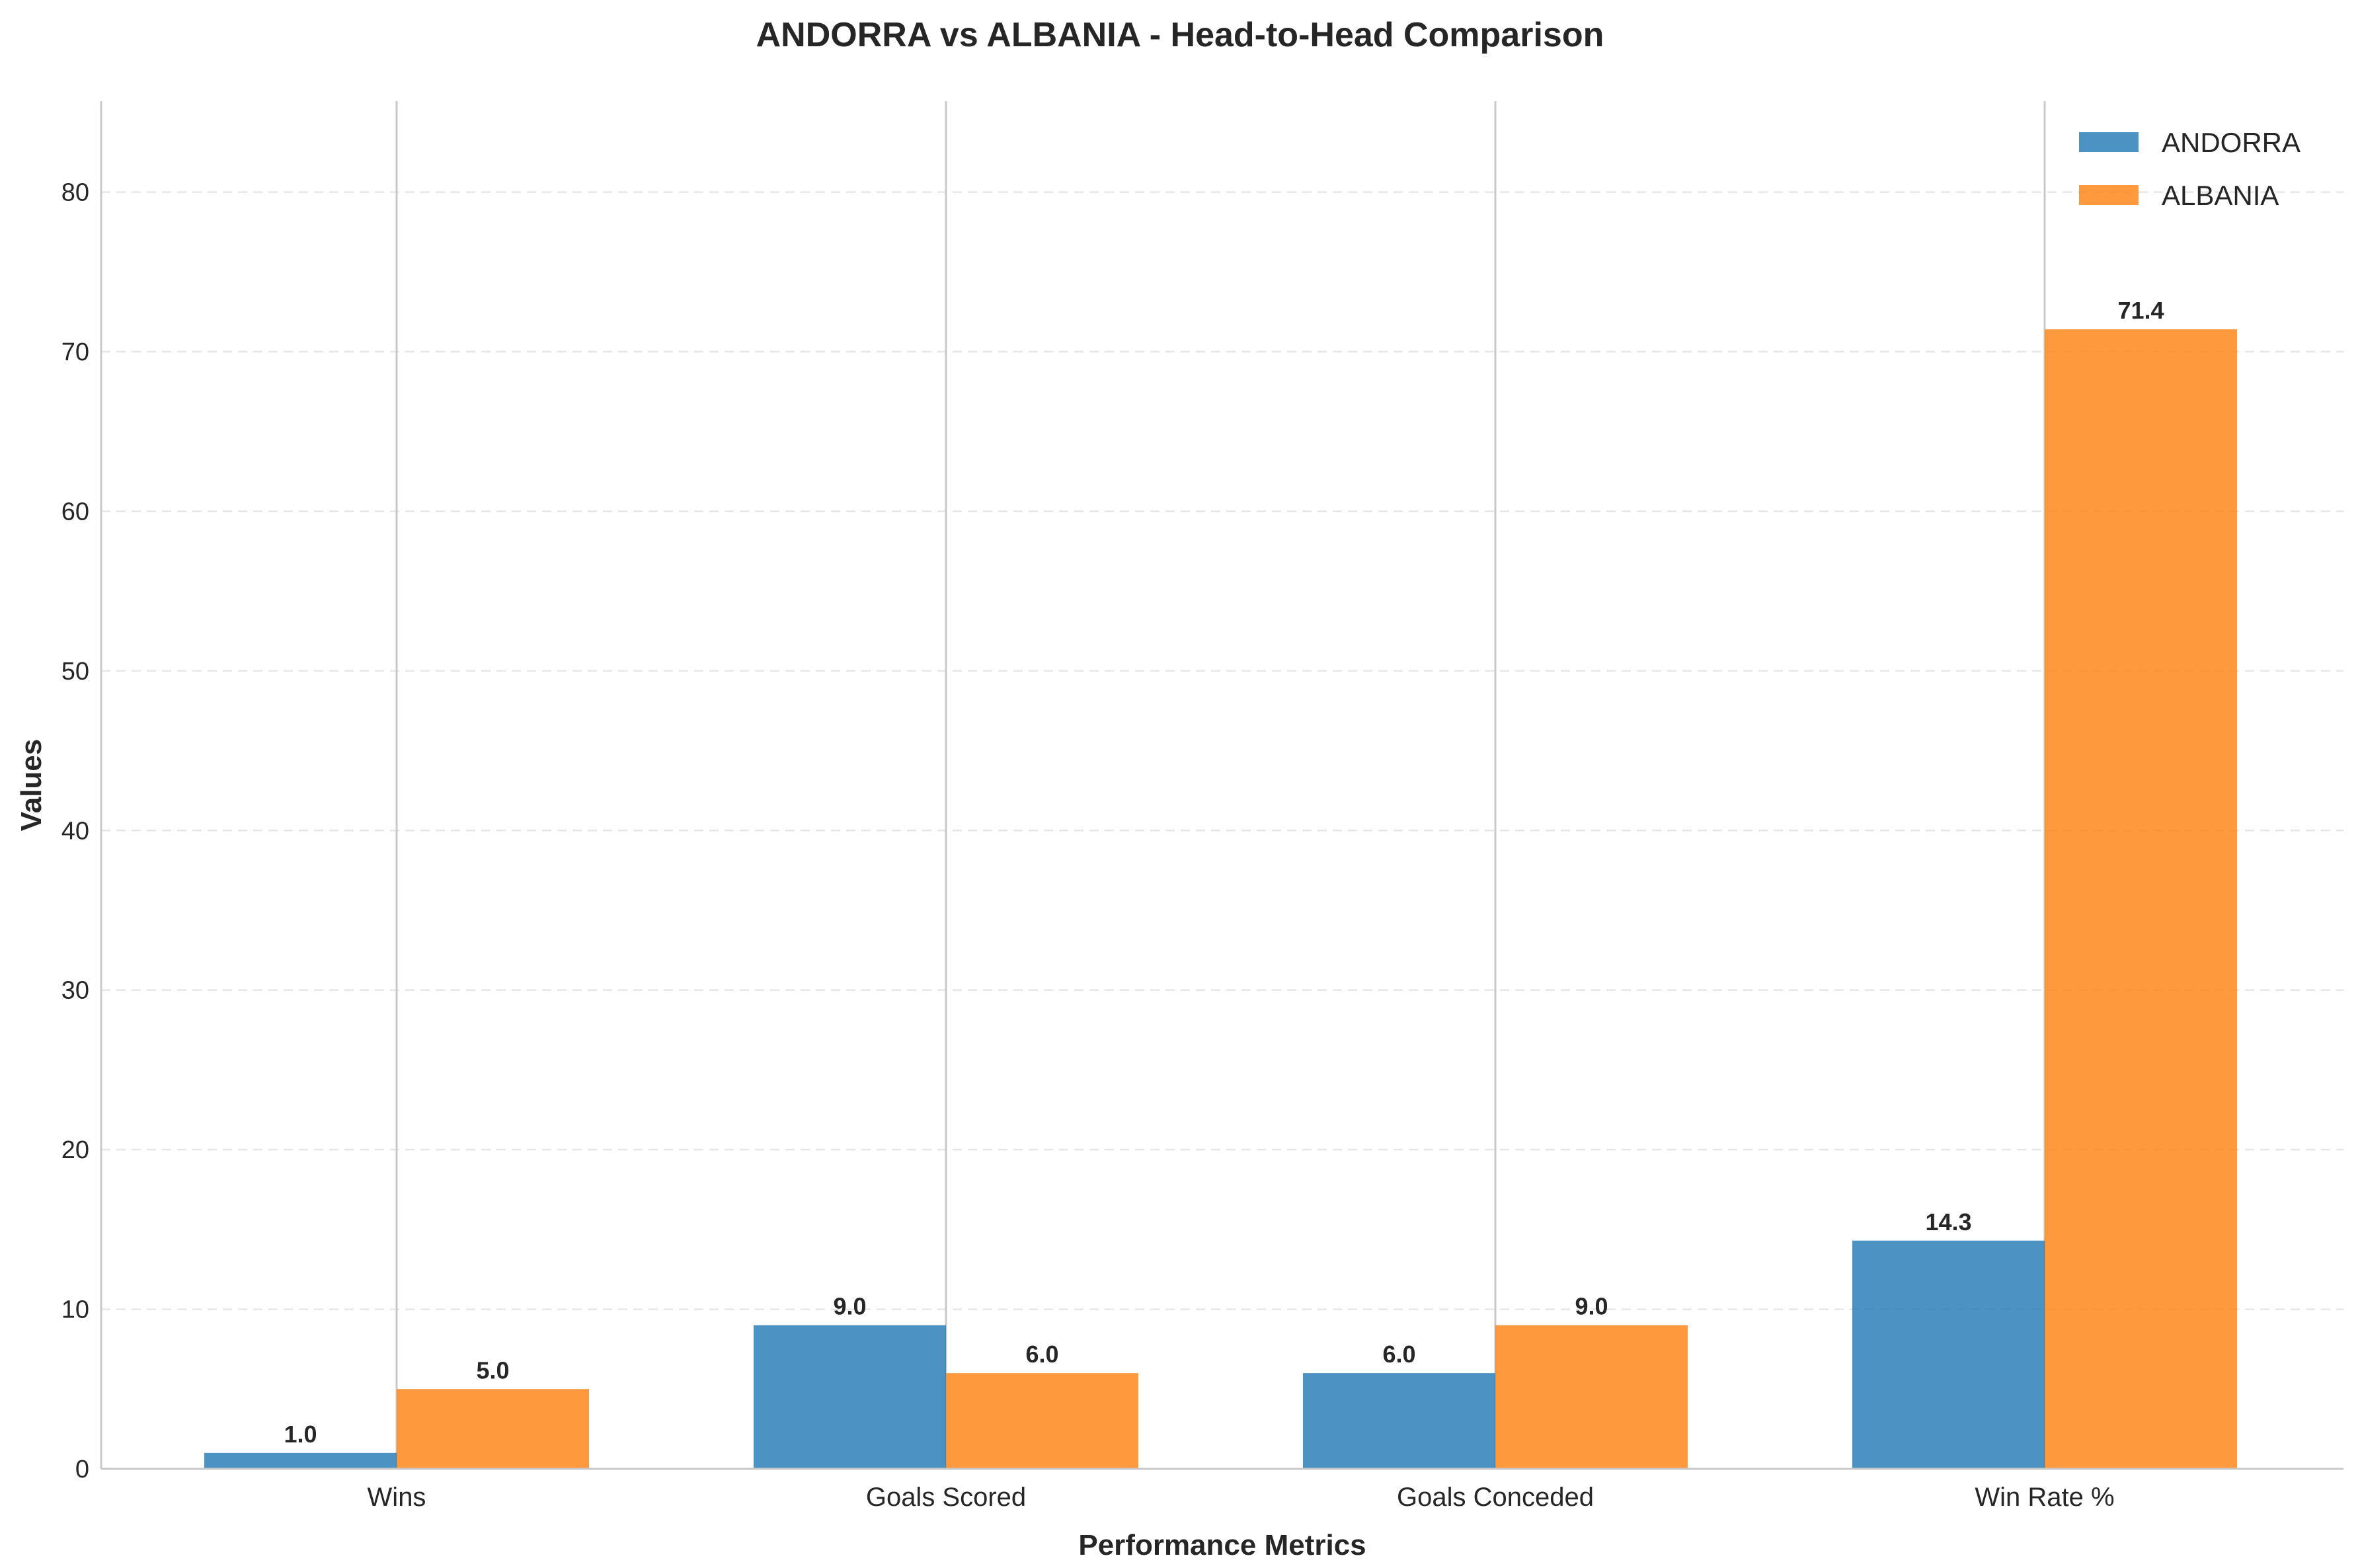  What do you see at coordinates (75, 1310) in the screenshot?
I see `y-tick-label: 10` at bounding box center [75, 1310].